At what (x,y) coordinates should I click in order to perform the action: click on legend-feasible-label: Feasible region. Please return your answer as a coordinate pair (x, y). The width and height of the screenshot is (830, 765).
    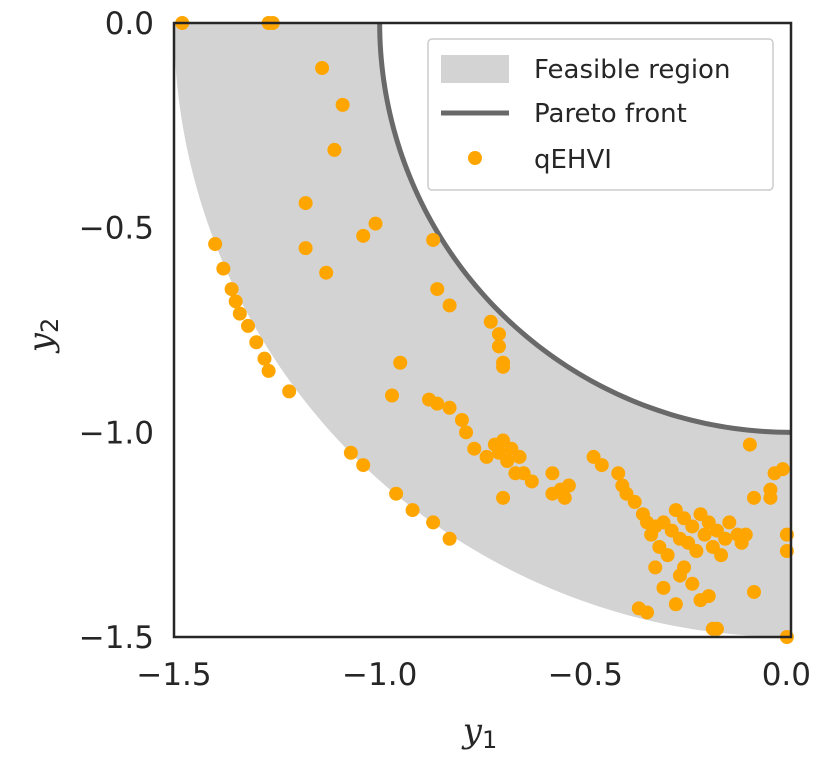
    Looking at the image, I should click on (632, 70).